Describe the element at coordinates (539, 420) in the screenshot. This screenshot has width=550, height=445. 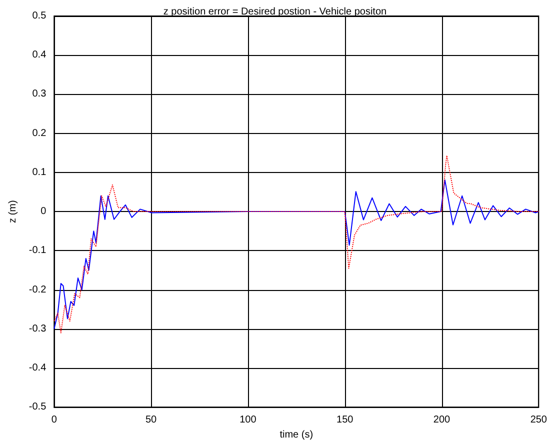
I see `x-tick-label: 250` at that location.